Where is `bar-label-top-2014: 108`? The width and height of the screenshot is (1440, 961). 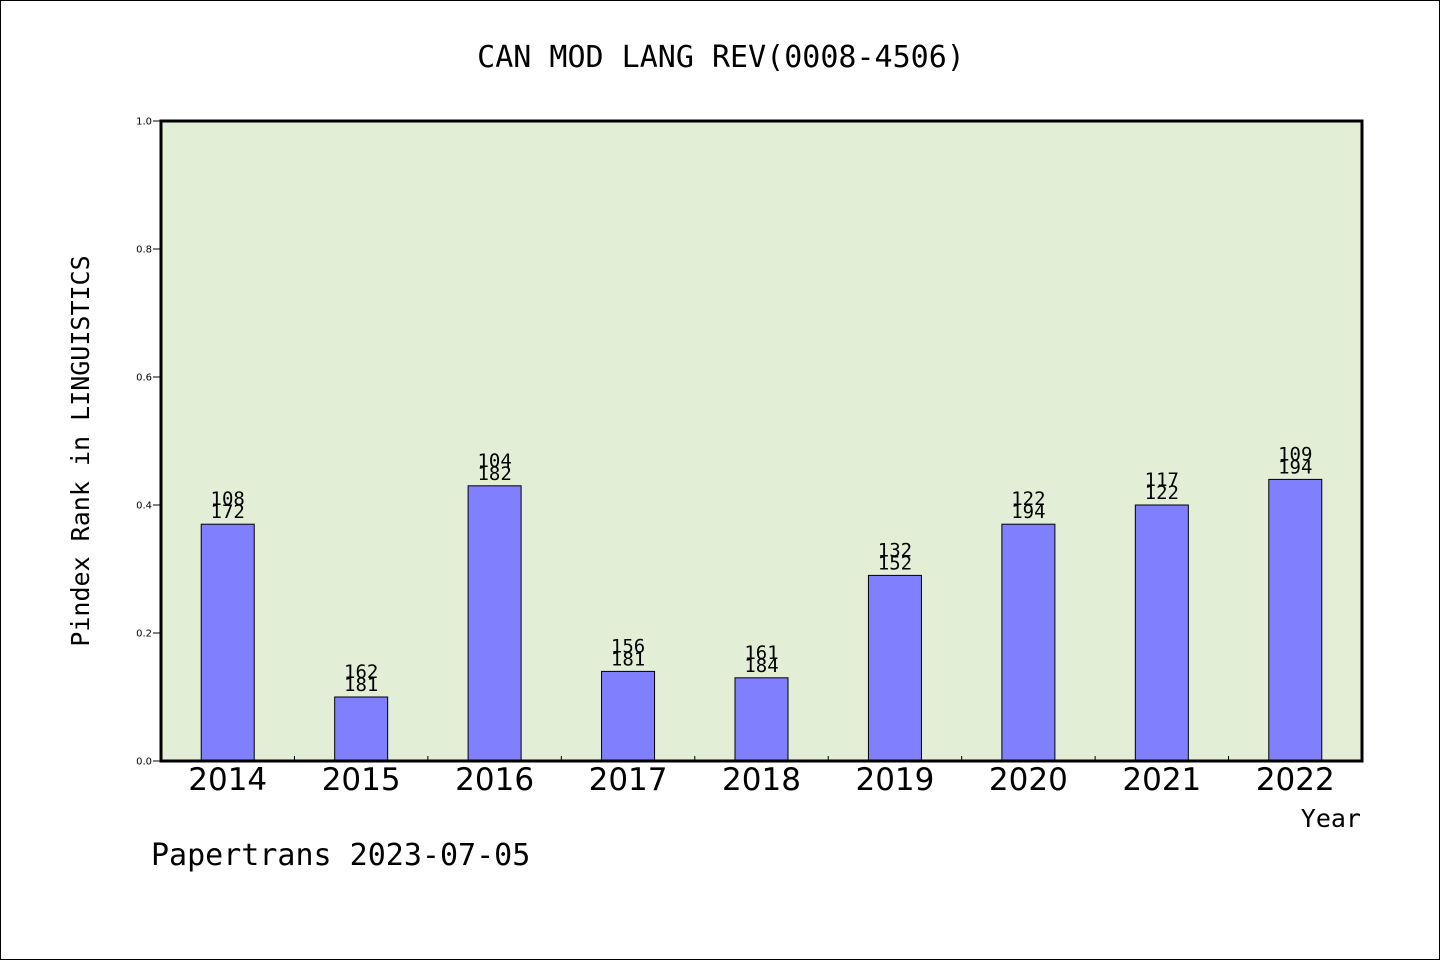
bar-label-top-2014: 108 is located at coordinates (228, 499).